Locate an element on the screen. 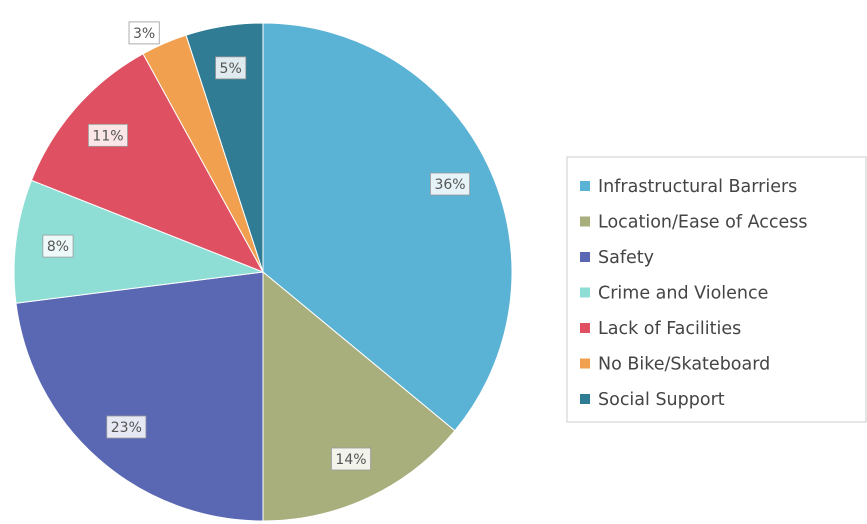 The height and width of the screenshot is (524, 867). data-label-text: 14% is located at coordinates (350, 460).